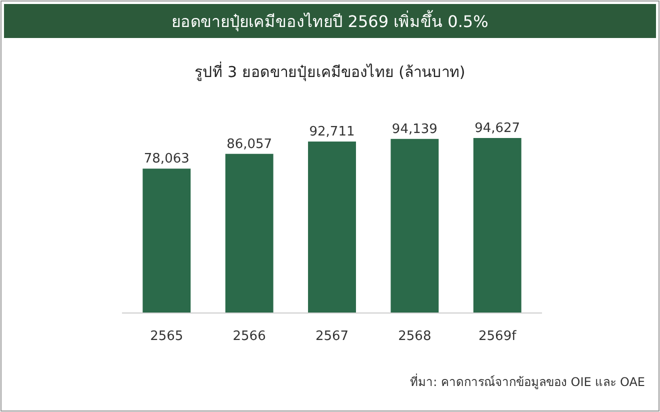 This screenshot has height=412, width=660. I want to click on text: ที่มา: คาดการณ์จากข้อมูลของ OIE และ OAE, so click(527, 381).